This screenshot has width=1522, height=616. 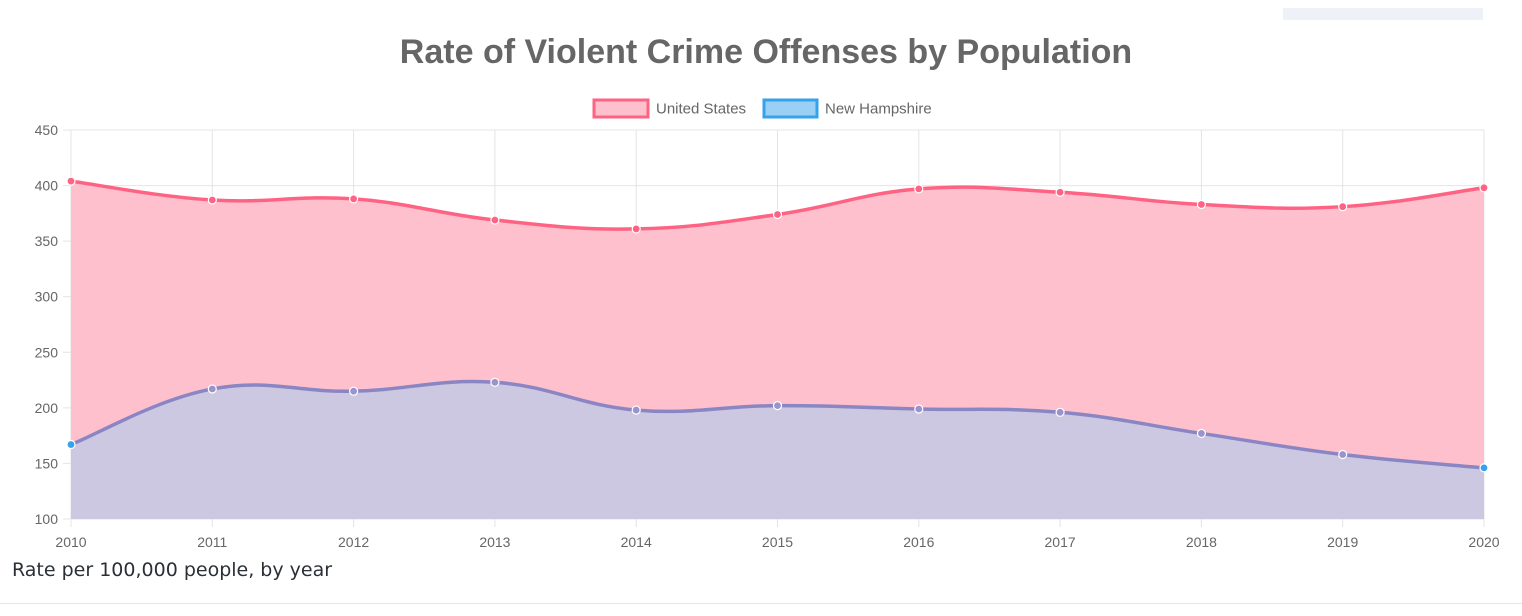 I want to click on x-tick-label-2020: 2020, so click(x=1483, y=542).